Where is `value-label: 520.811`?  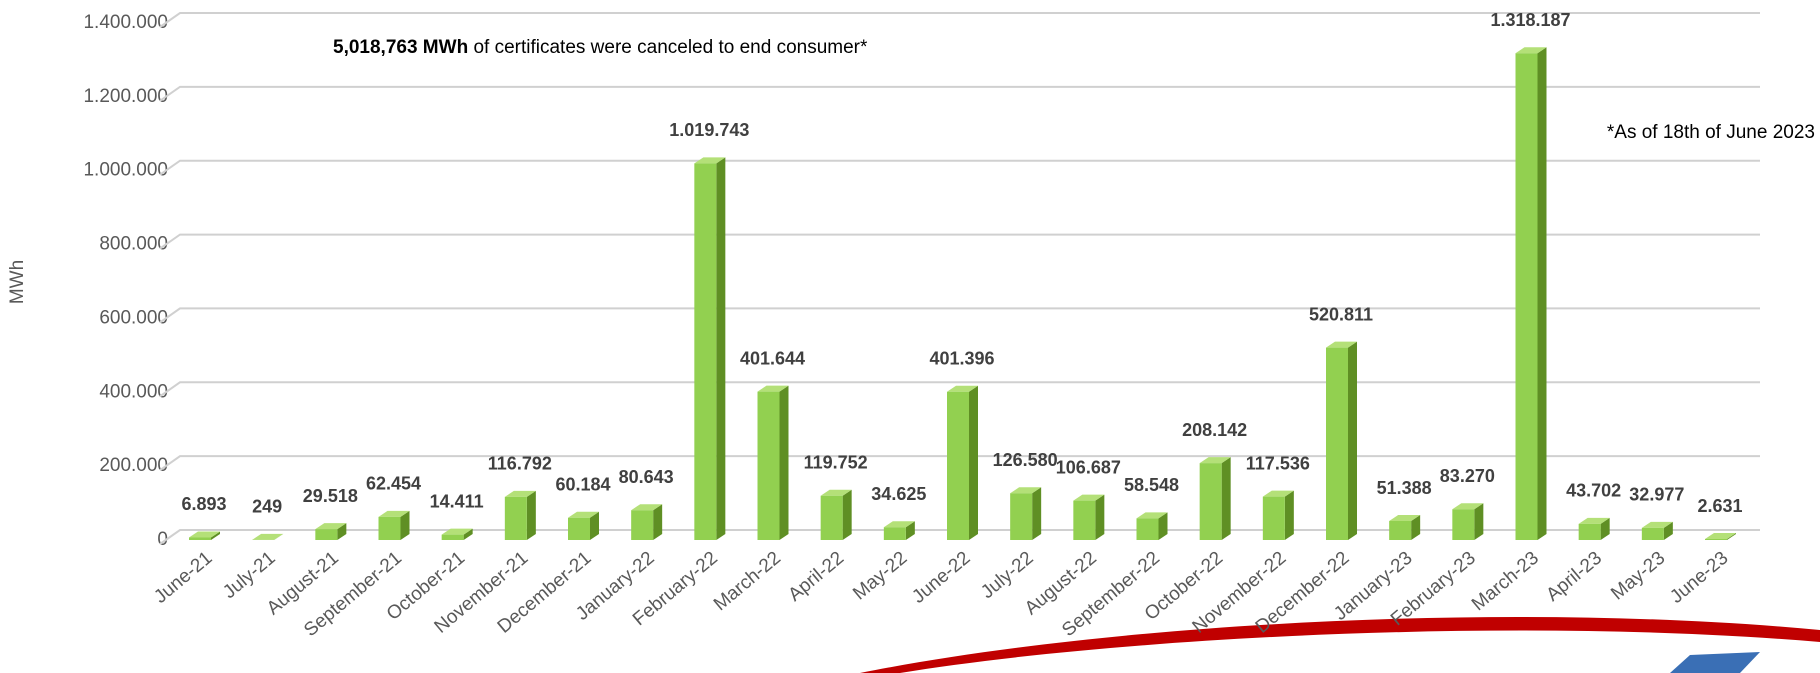 value-label: 520.811 is located at coordinates (1341, 314).